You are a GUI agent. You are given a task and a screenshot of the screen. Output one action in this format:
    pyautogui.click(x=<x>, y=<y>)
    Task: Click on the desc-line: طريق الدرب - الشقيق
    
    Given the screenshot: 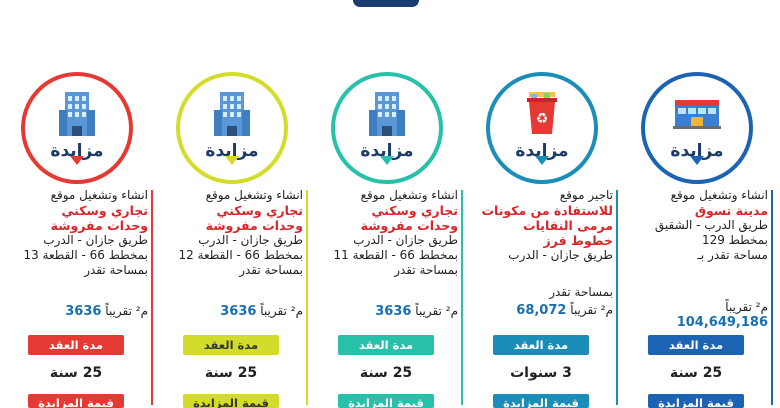 What is the action you would take?
    pyautogui.click(x=711, y=225)
    